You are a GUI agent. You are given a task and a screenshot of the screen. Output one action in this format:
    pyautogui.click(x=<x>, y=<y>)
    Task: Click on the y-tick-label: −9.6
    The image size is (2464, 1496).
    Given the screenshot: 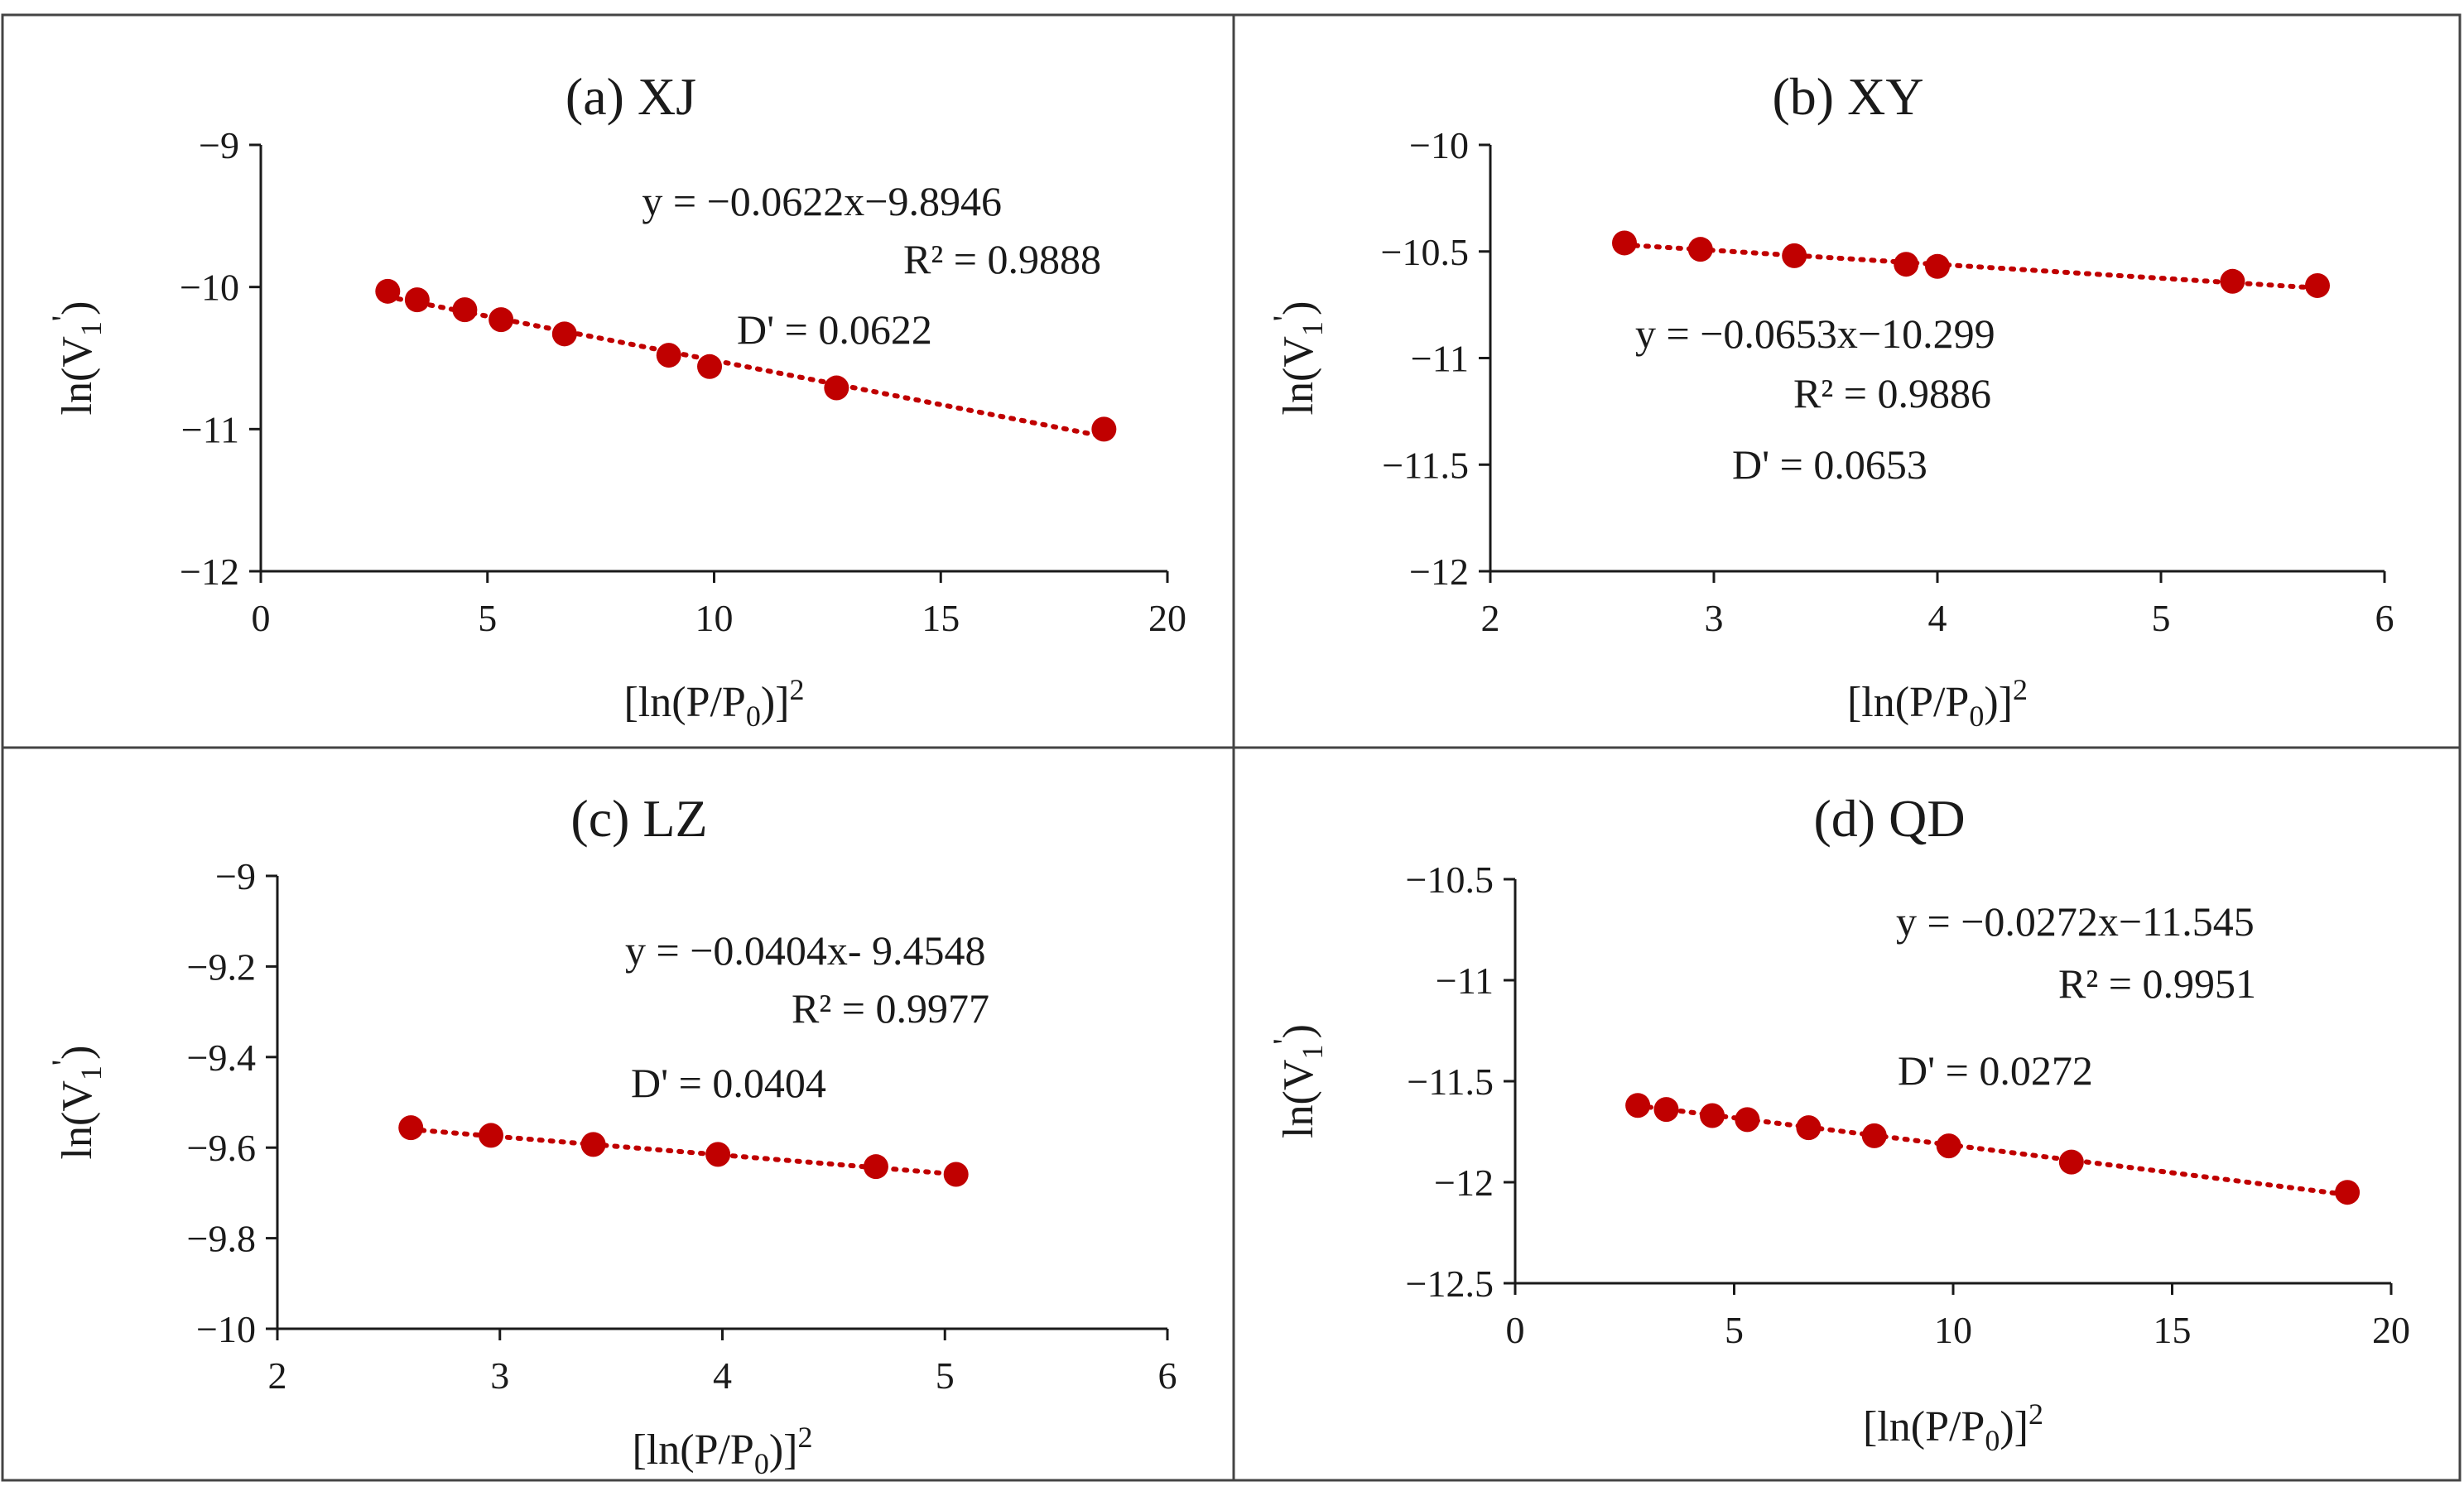 What is the action you would take?
    pyautogui.click(x=222, y=1148)
    